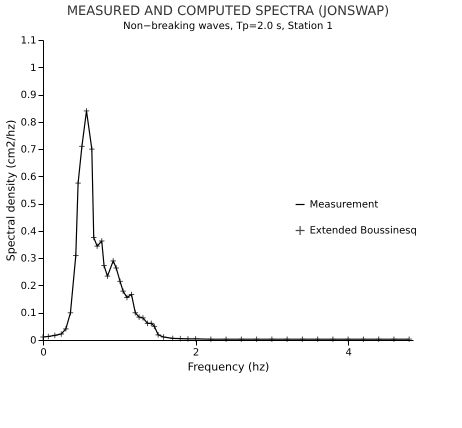 The height and width of the screenshot is (428, 462). I want to click on y-tick-label: 0.9, so click(28, 96).